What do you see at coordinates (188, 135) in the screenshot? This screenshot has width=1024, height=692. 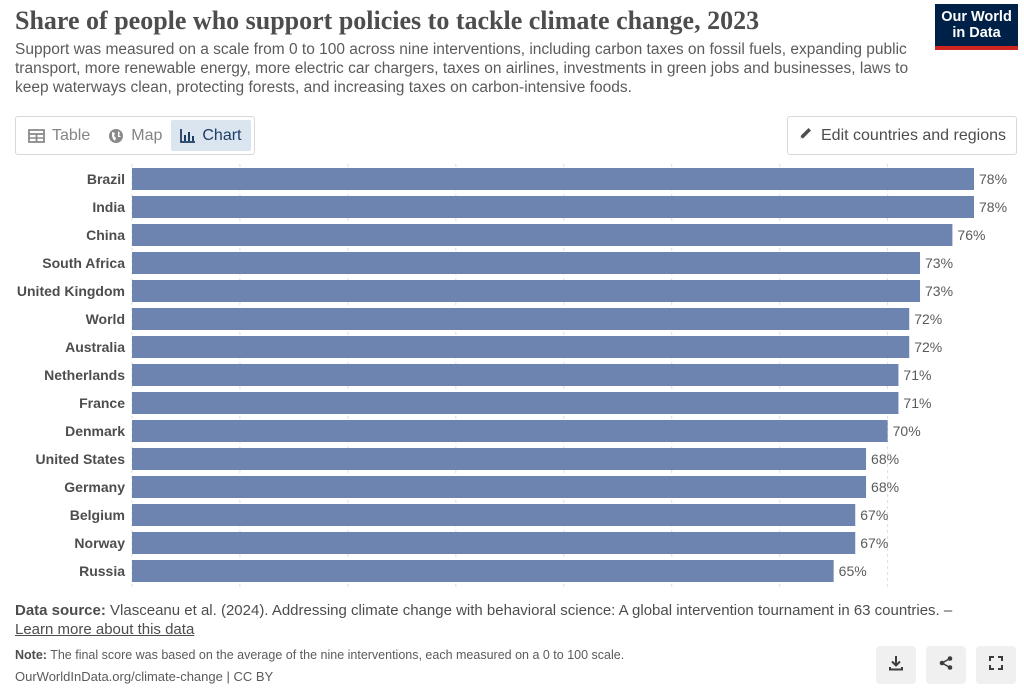 I see `chart-icon` at bounding box center [188, 135].